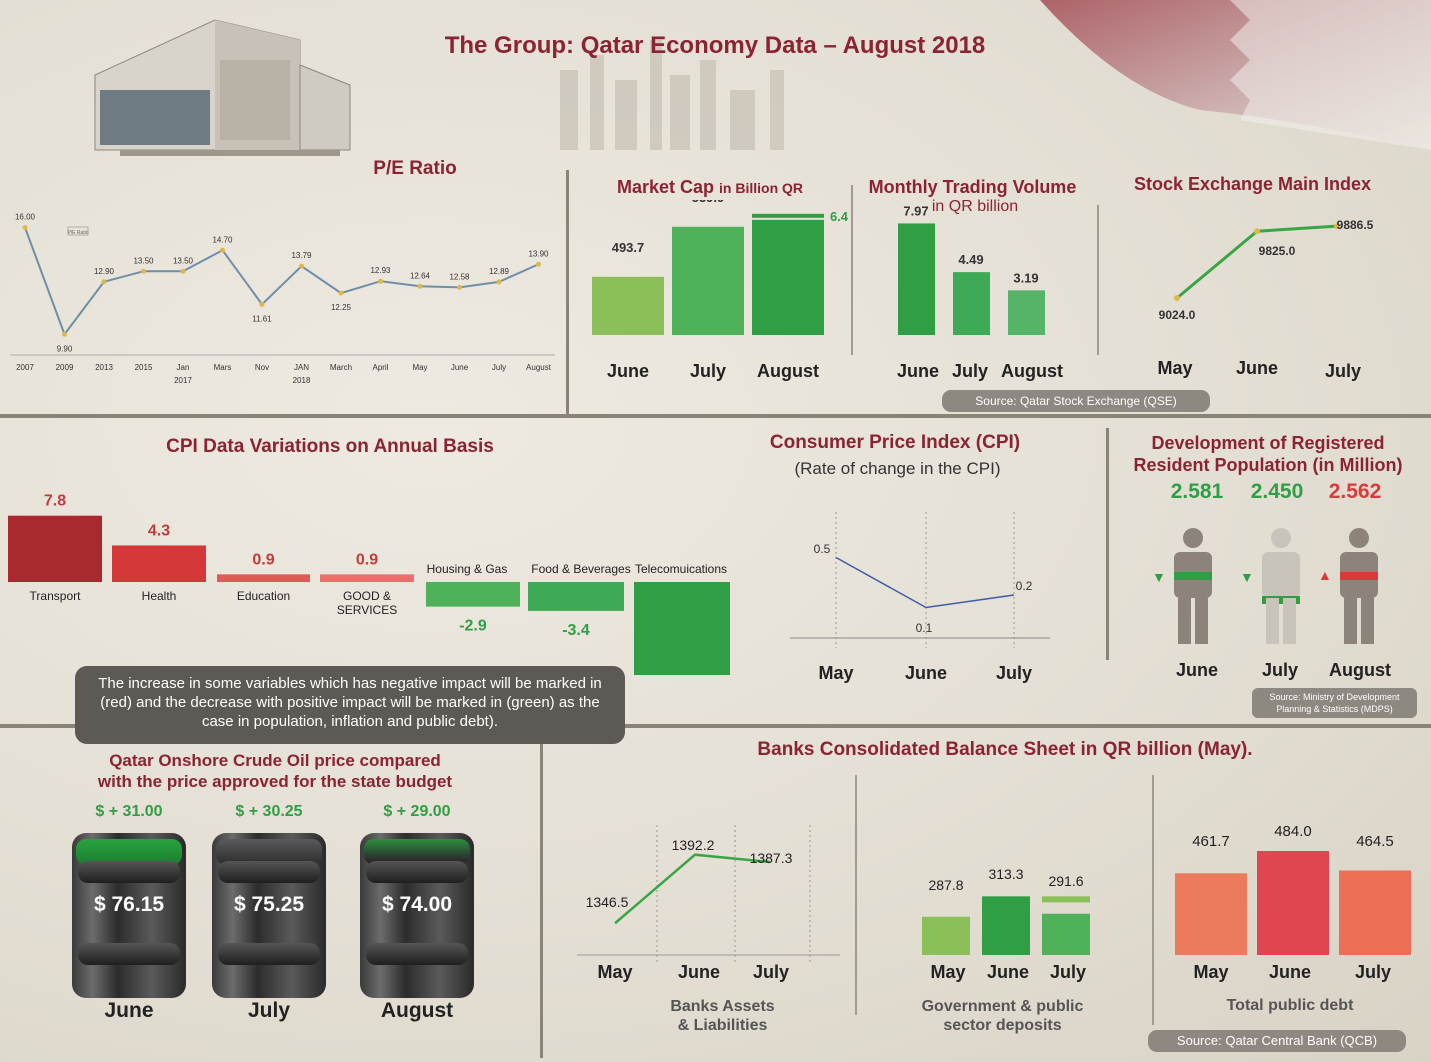  I want to click on main-index-value-label: 9024.0, so click(1177, 315).